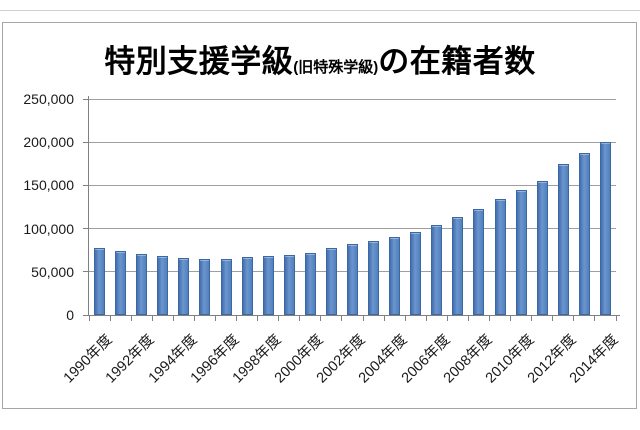 Image resolution: width=640 pixels, height=430 pixels. I want to click on page-divider, so click(320, 10).